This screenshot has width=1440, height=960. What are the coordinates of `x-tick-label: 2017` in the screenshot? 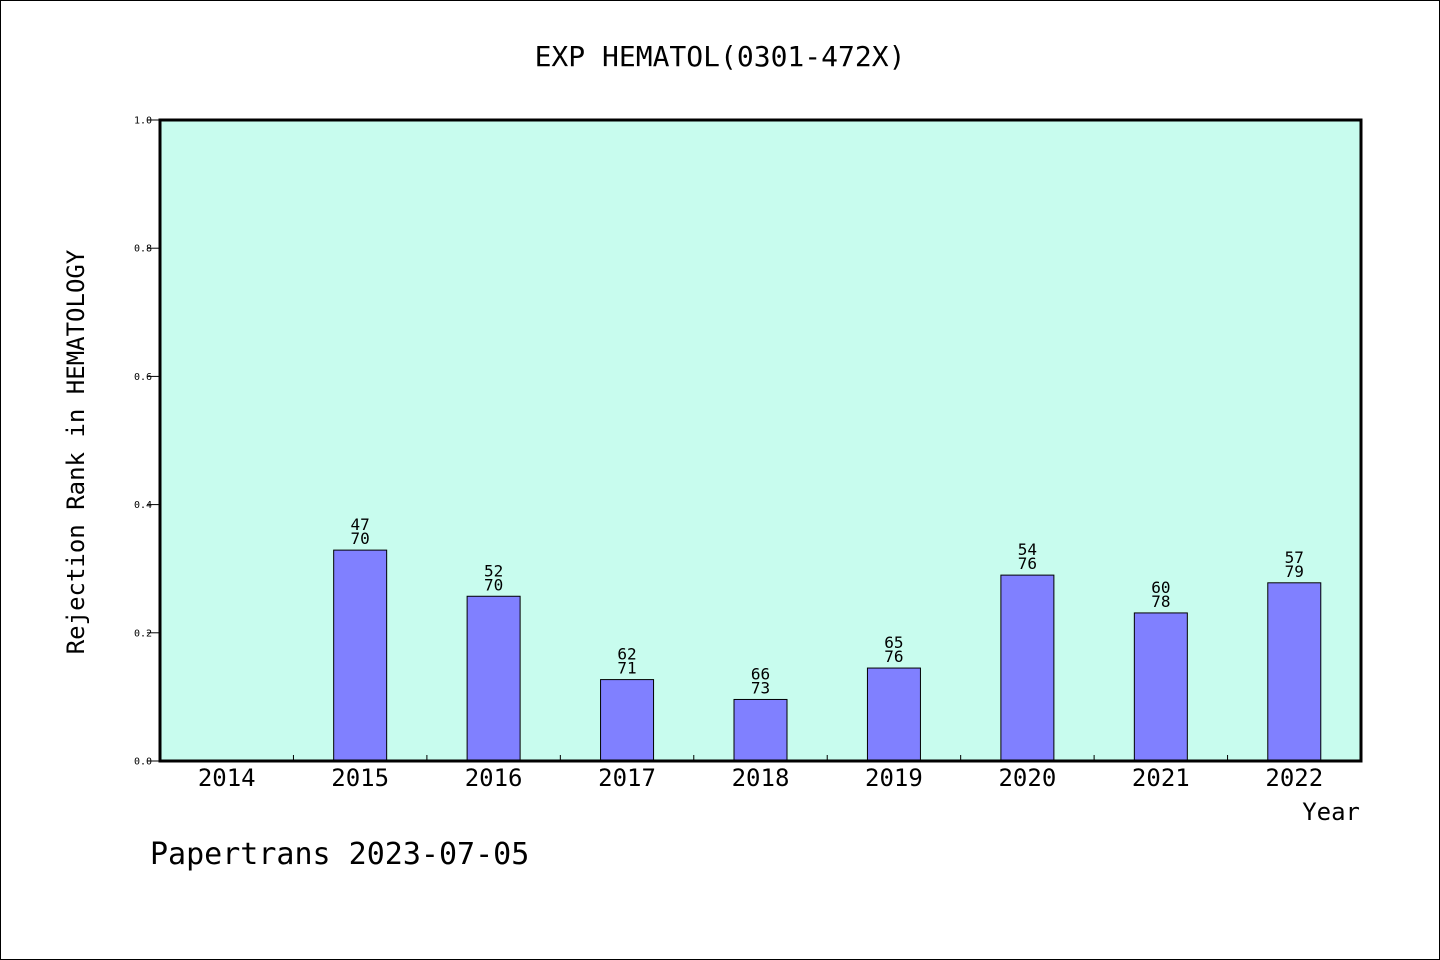 It's located at (627, 778).